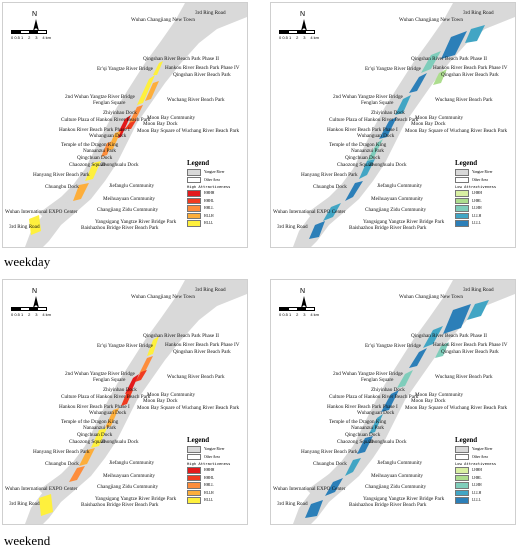 The width and height of the screenshot is (522, 550). Describe the element at coordinates (36, 25) in the screenshot. I see `north-arrow-icon` at that location.